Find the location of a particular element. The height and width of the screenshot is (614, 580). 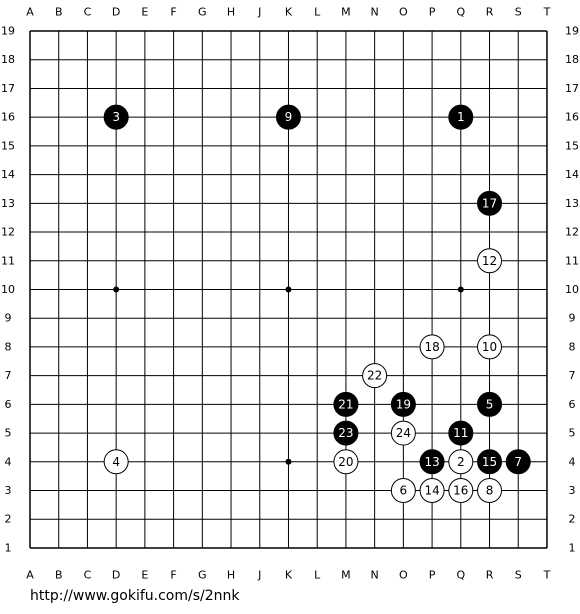

move-number: 18 is located at coordinates (431, 347).